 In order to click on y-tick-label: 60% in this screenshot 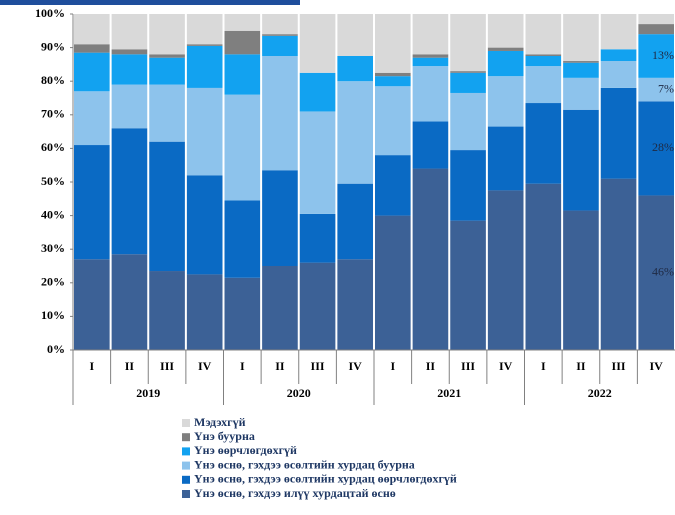, I will do `click(53, 147)`.